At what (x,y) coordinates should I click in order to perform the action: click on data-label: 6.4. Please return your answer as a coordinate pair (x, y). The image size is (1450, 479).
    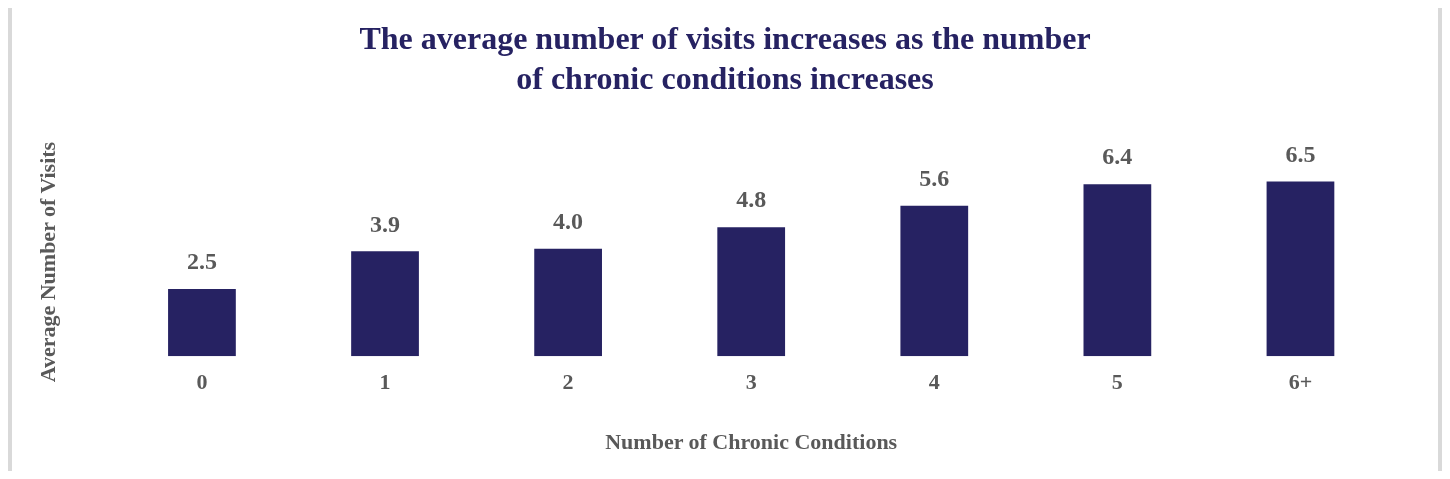
    Looking at the image, I should click on (1117, 156).